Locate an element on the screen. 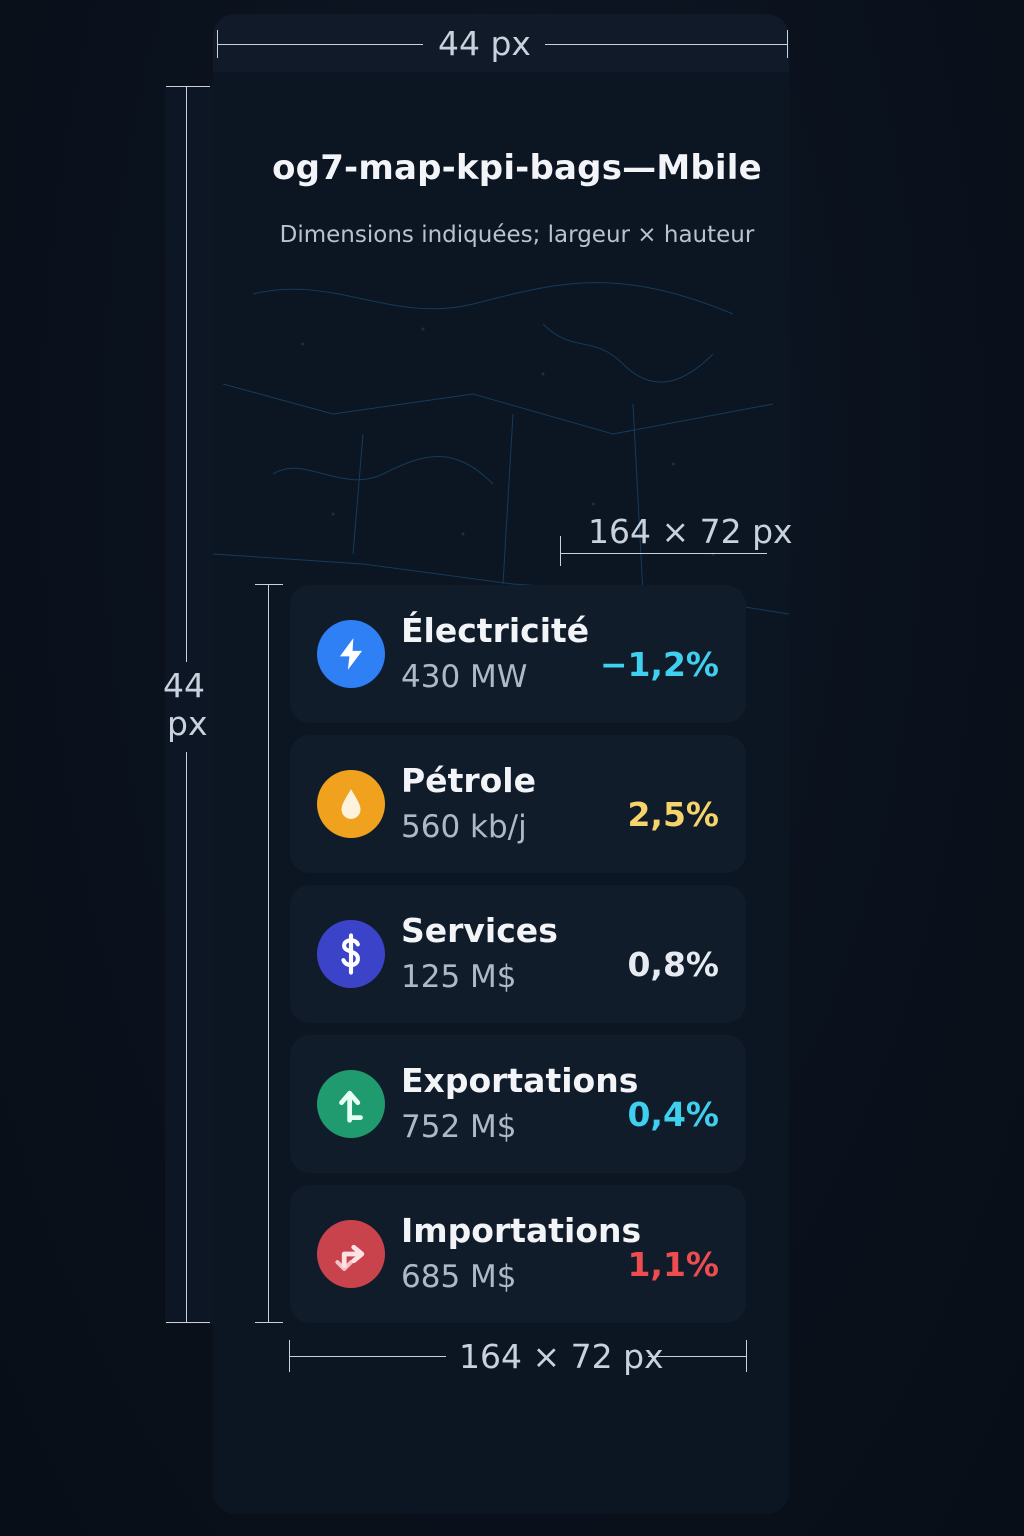  kpi-card-electricite: Électricité 430 MW −1,2% is located at coordinates (518, 654).